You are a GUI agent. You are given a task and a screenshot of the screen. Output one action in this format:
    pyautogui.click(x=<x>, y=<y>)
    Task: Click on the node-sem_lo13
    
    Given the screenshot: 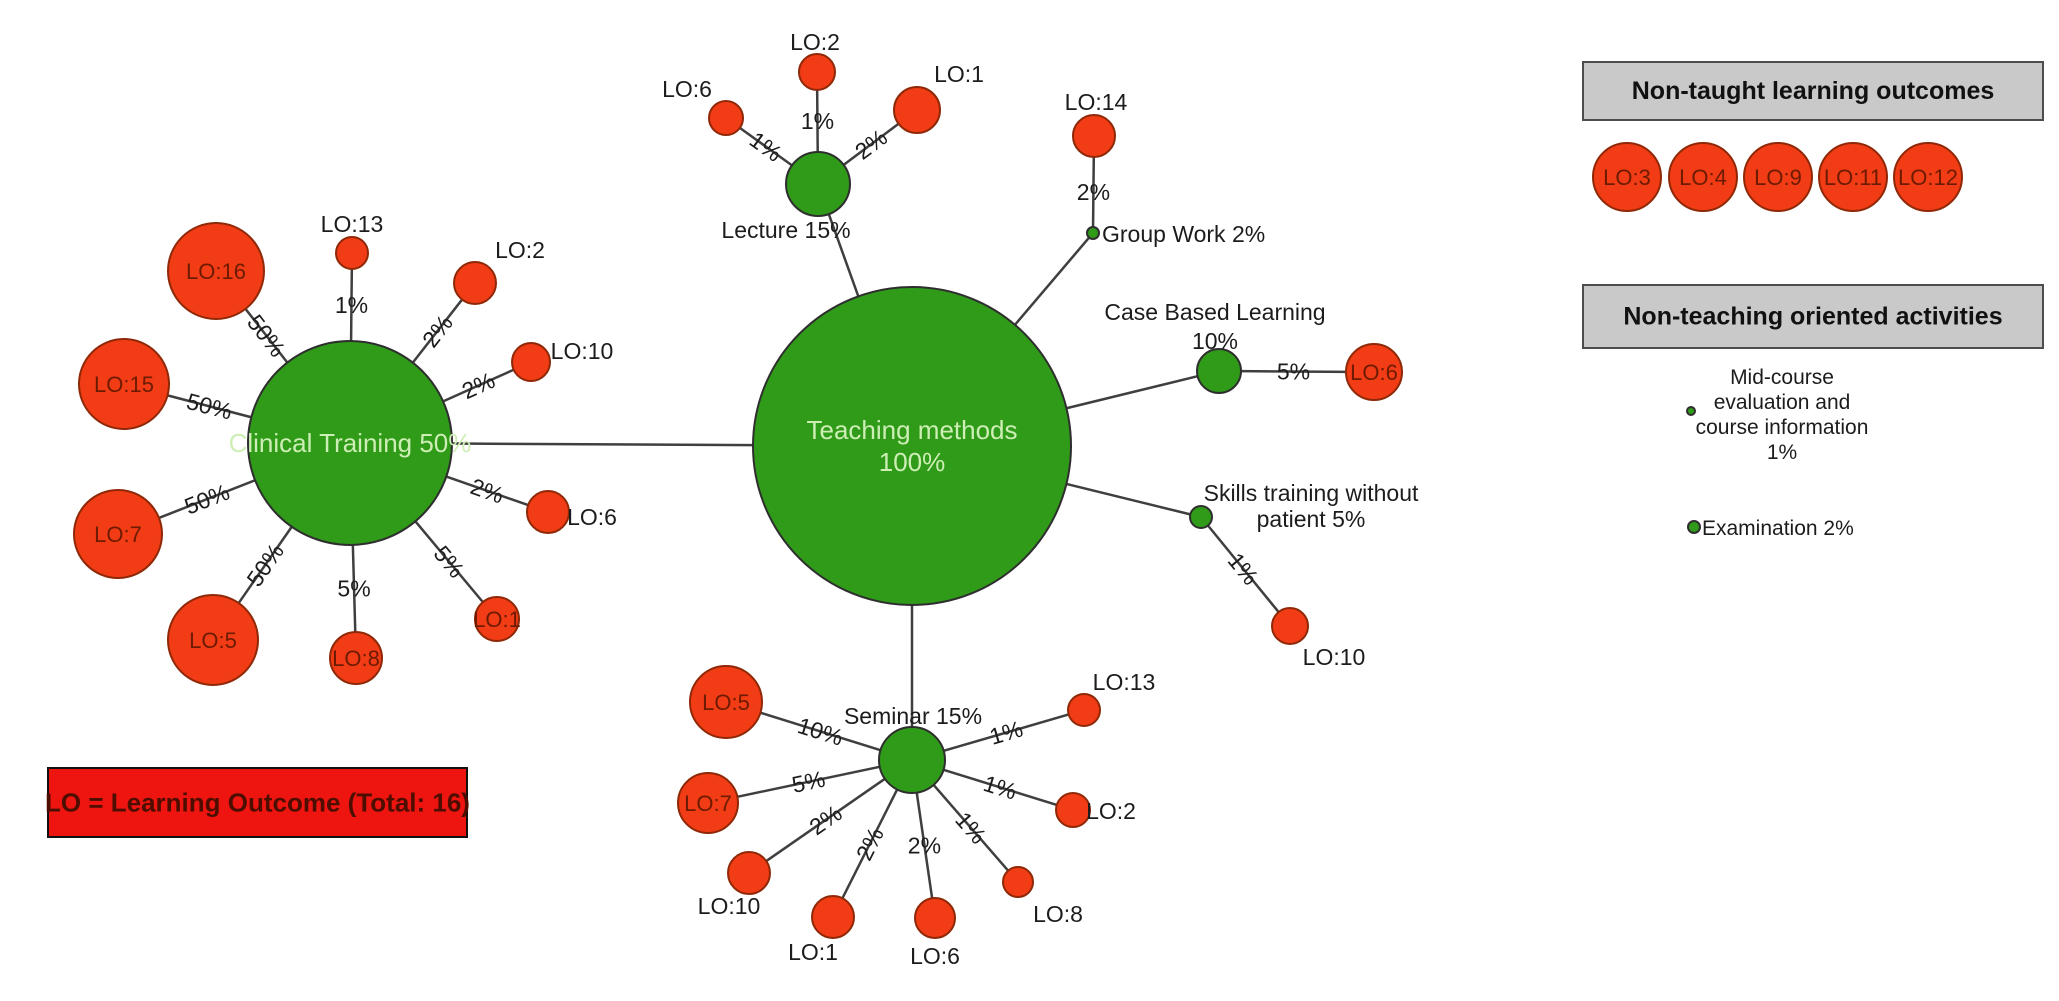 What is the action you would take?
    pyautogui.click(x=1084, y=710)
    